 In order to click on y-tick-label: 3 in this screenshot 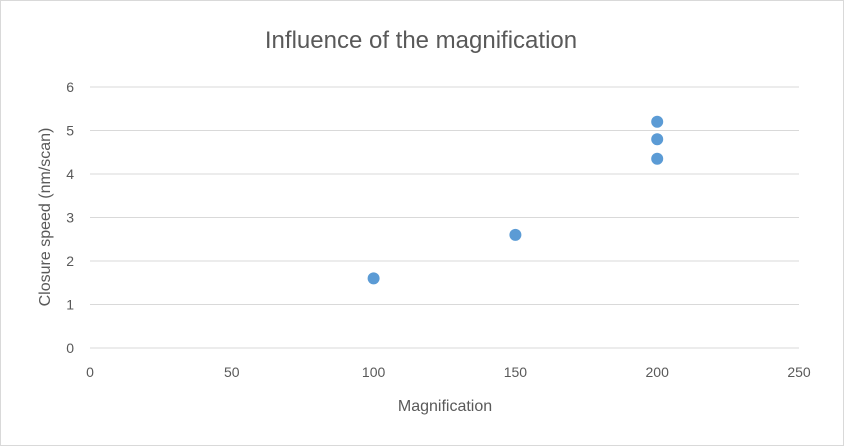, I will do `click(70, 218)`.